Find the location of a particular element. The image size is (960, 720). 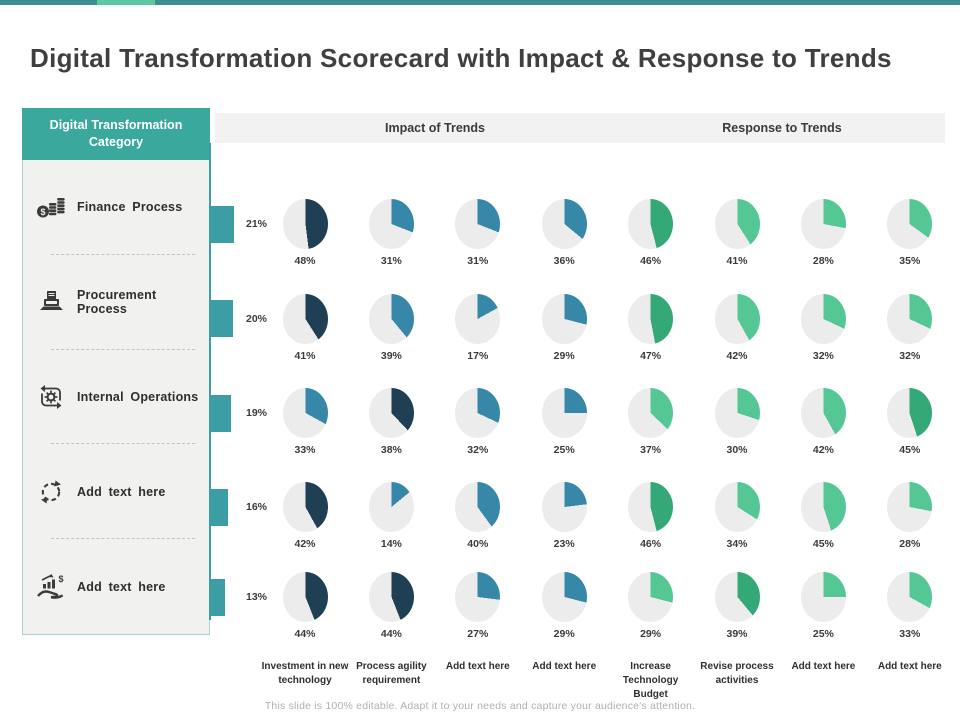

operations-gear-icon is located at coordinates (51, 397).